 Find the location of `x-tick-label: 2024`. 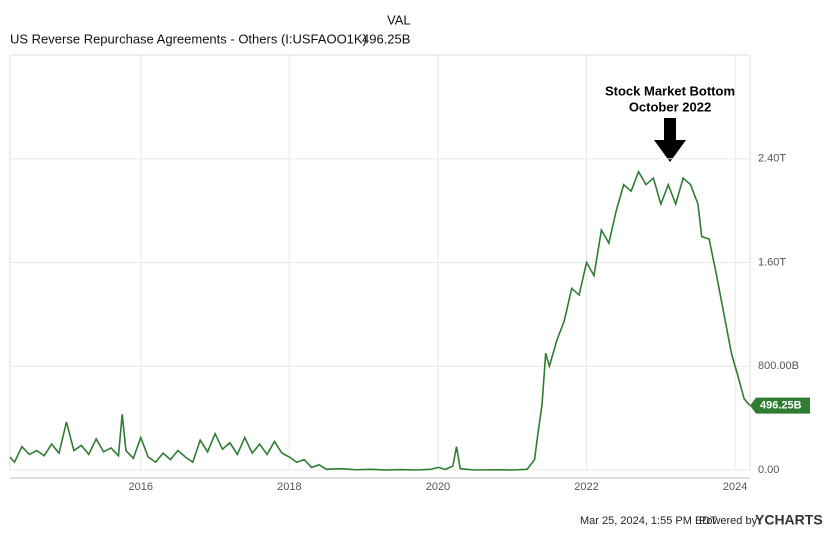

x-tick-label: 2024 is located at coordinates (735, 487).